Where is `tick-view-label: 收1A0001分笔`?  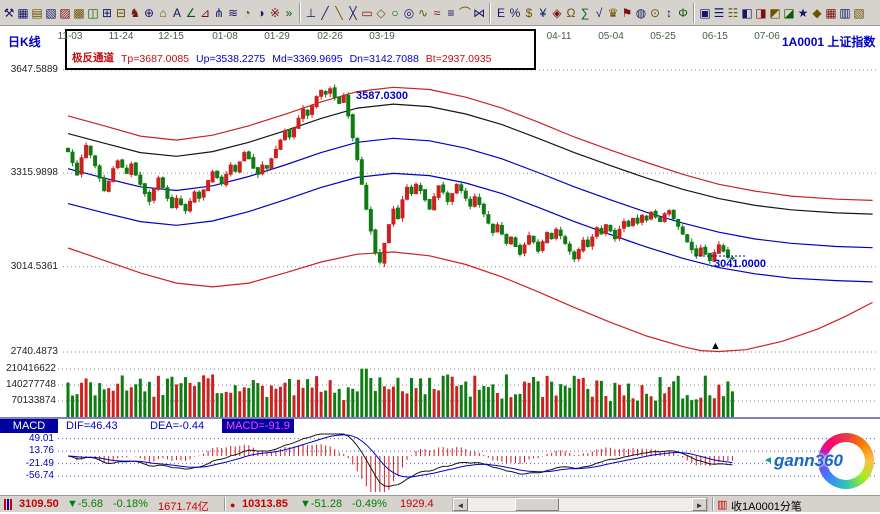 tick-view-label: 收1A0001分笔 is located at coordinates (766, 507).